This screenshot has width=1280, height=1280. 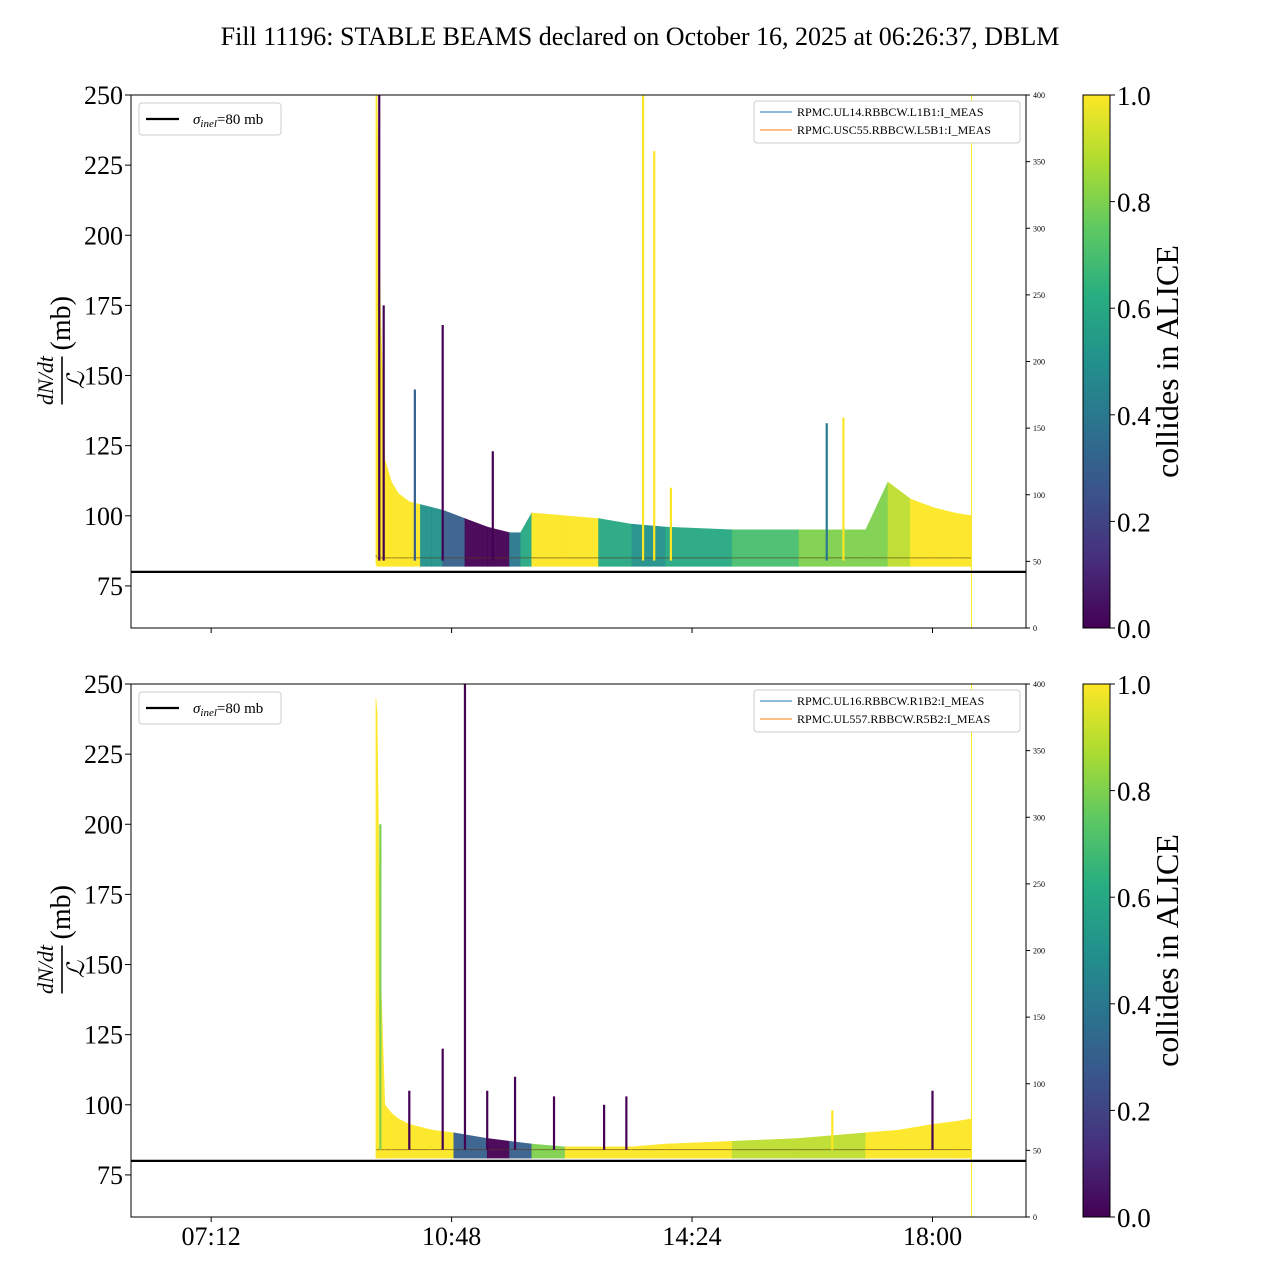 What do you see at coordinates (103, 305) in the screenshot?
I see `y-tick-label: 175` at bounding box center [103, 305].